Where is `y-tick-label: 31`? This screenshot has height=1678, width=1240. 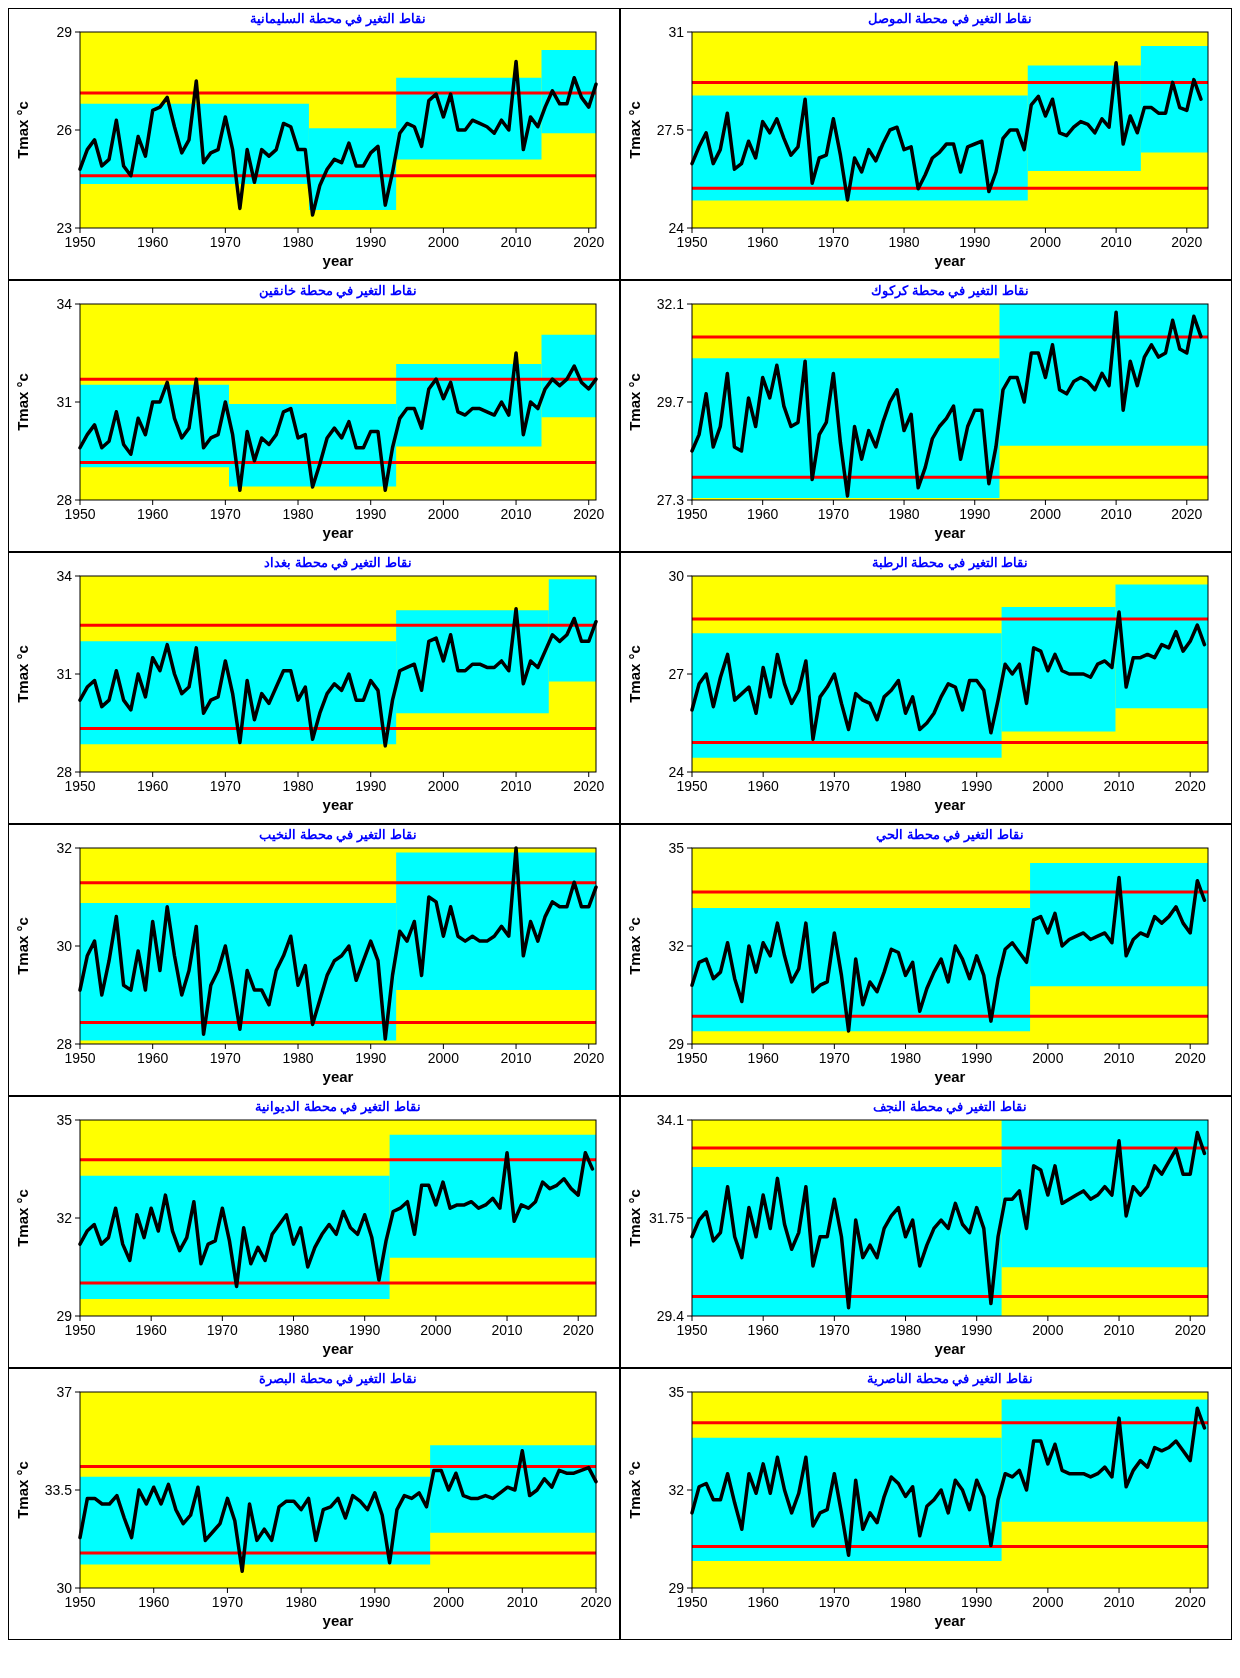
y-tick-label: 31 is located at coordinates (676, 32).